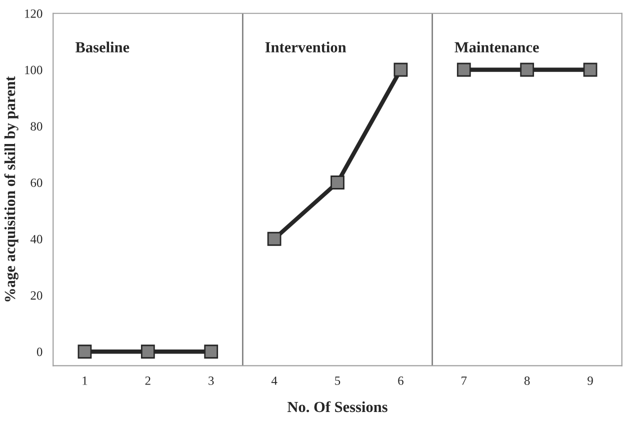 The height and width of the screenshot is (446, 625). I want to click on x-tick-label: 8, so click(527, 380).